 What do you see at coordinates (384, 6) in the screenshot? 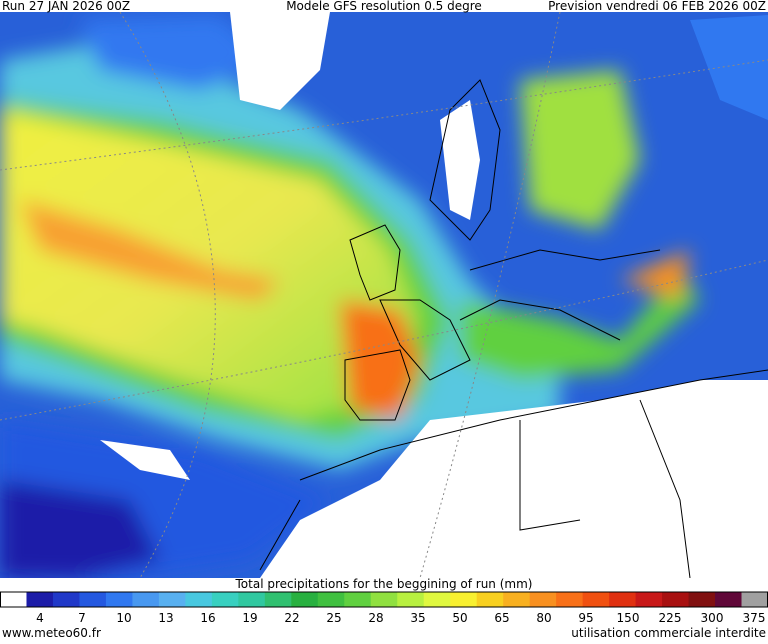
I see `model-label: Modele GFS resolution 0.5 degre` at bounding box center [384, 6].